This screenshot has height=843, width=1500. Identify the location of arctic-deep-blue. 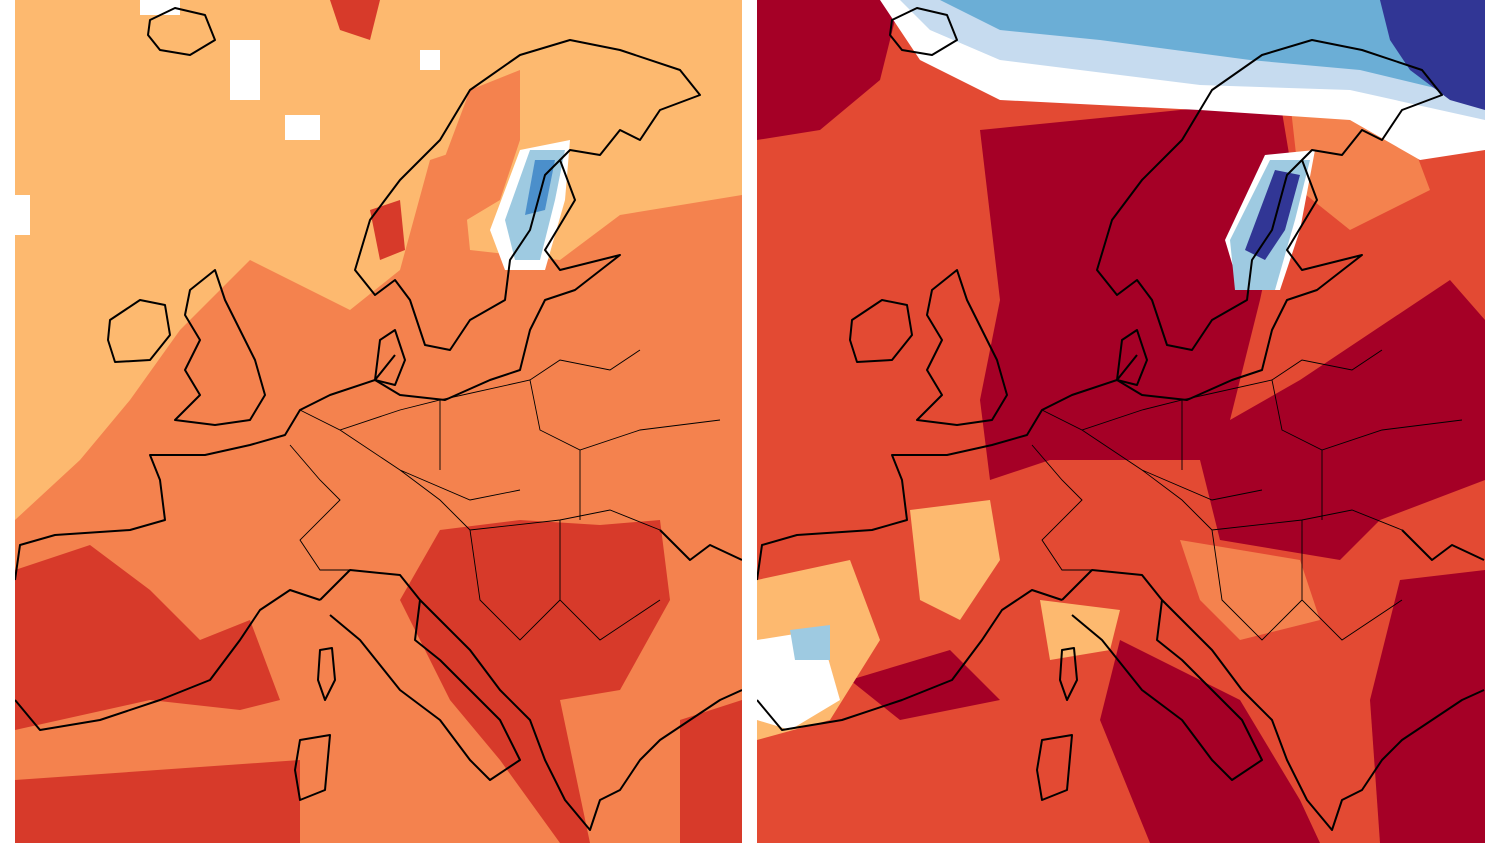
(1432, 55).